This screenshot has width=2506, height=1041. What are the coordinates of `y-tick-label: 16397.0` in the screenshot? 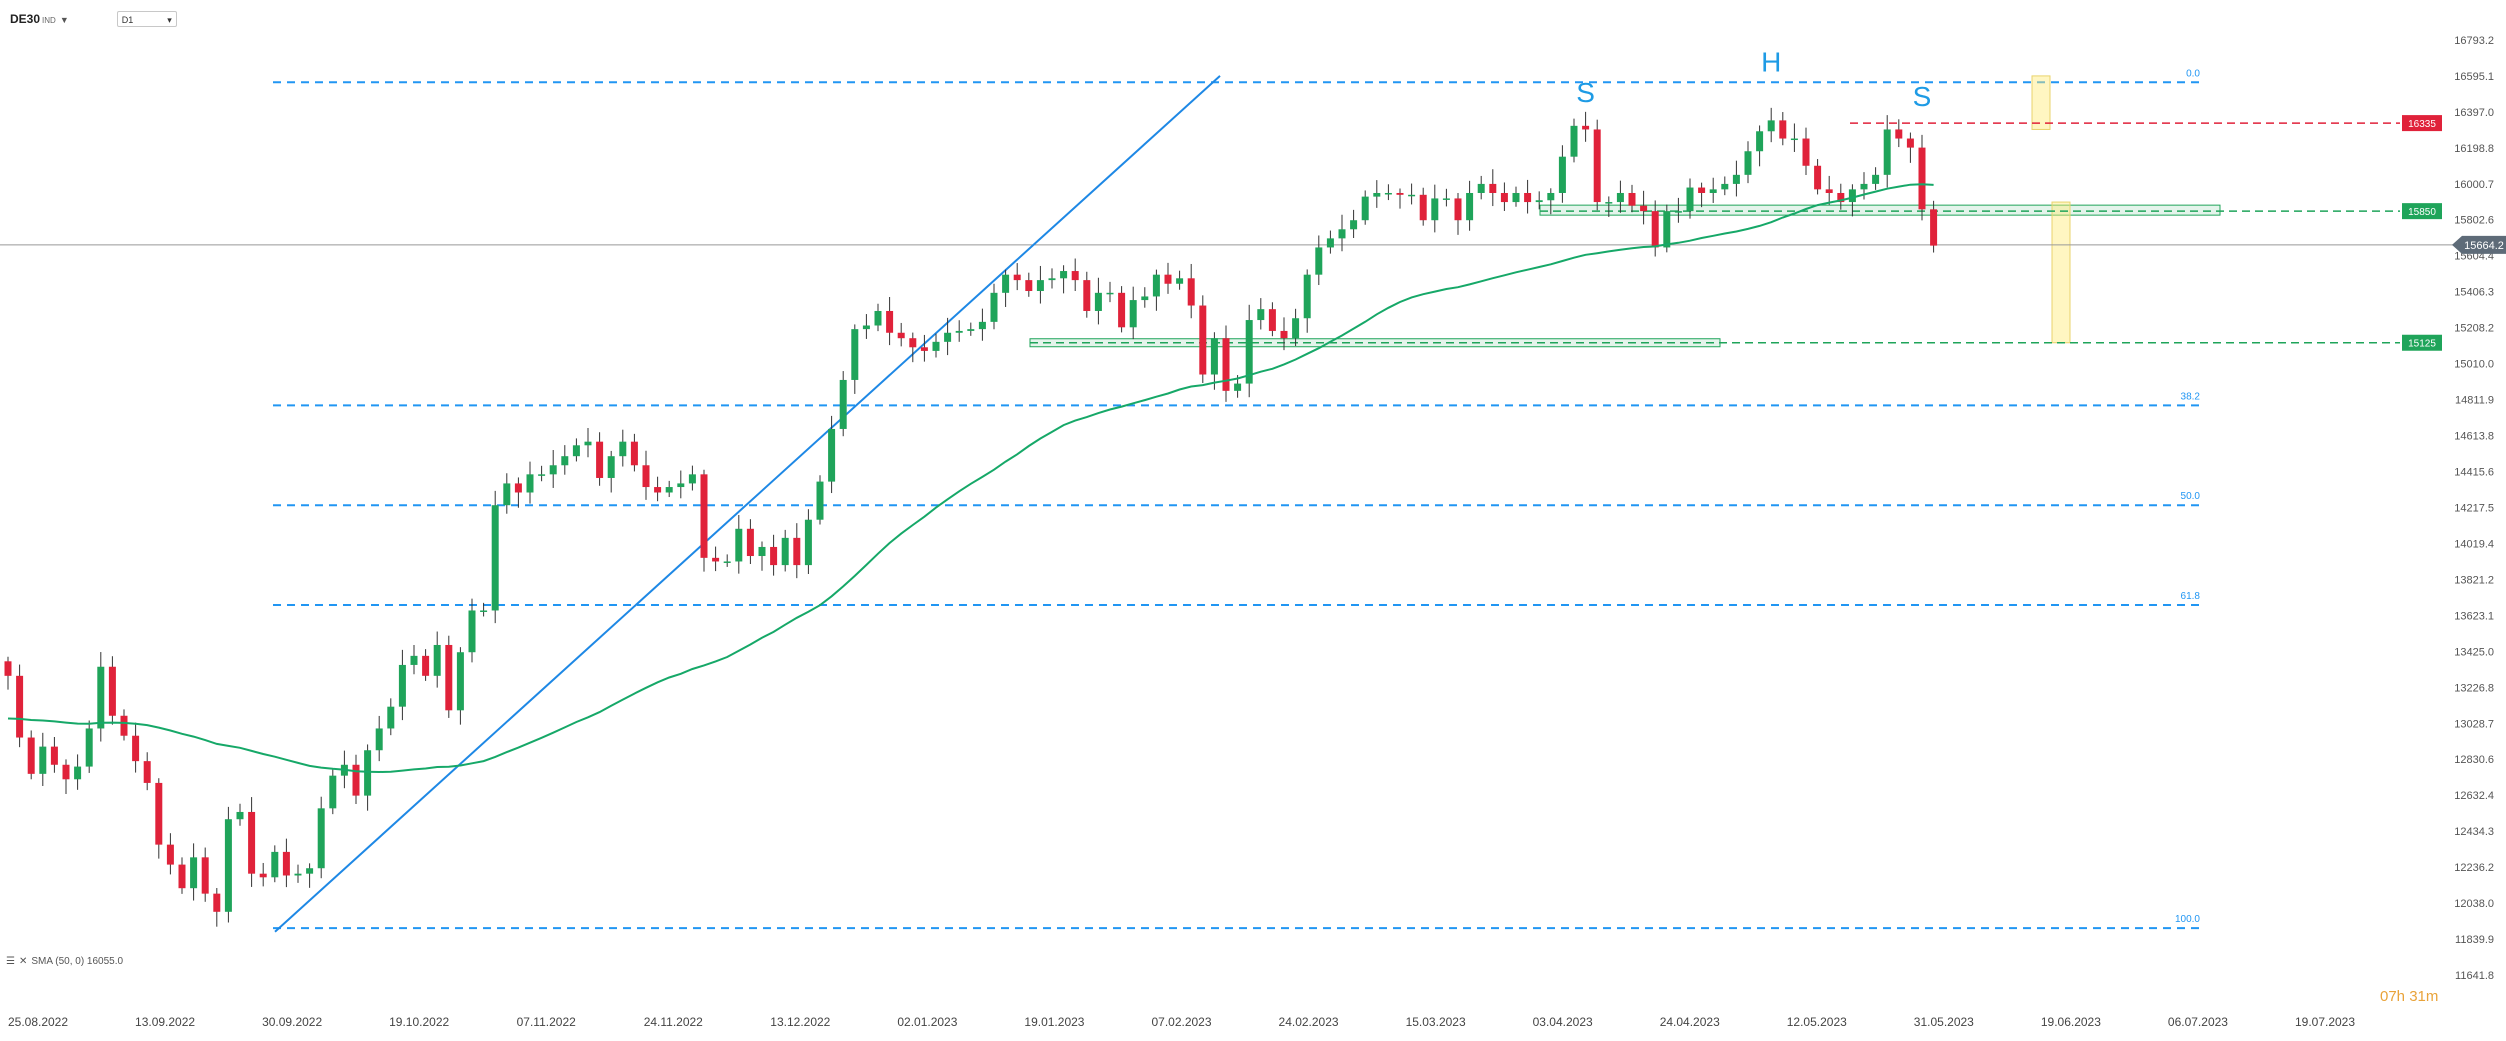 It's located at (2474, 113).